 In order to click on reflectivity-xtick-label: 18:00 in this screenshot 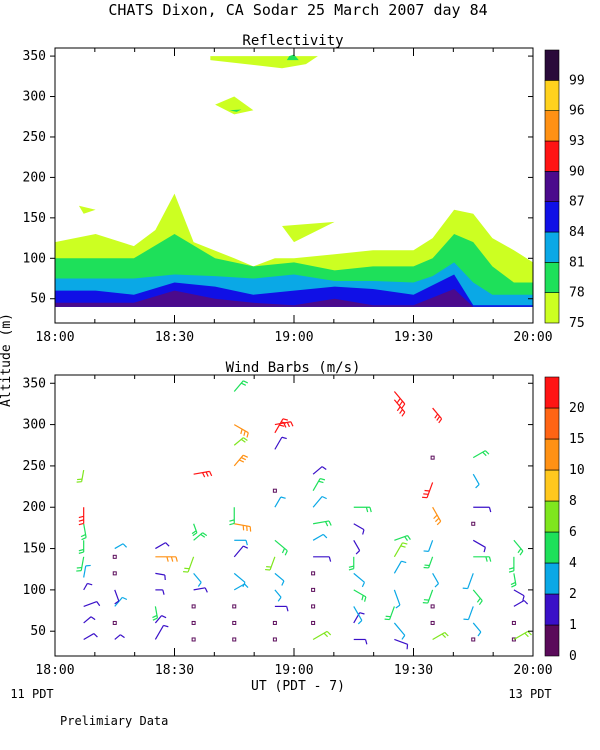, I will do `click(54, 337)`.